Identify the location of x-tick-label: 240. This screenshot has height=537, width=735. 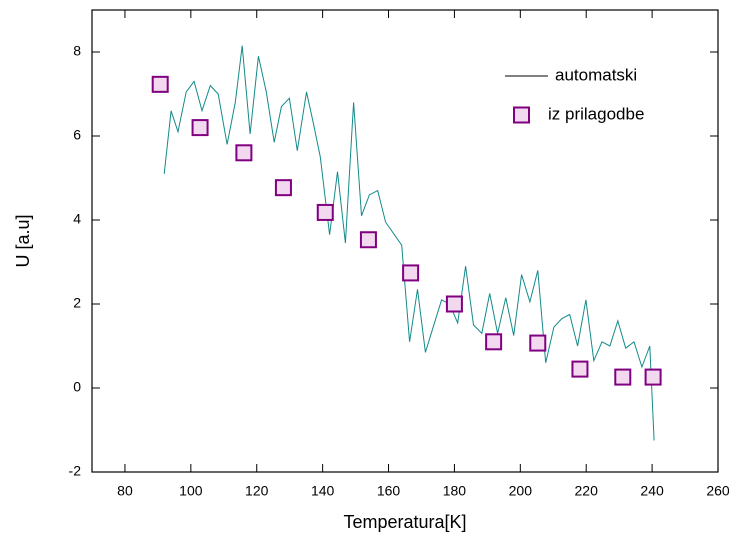
(652, 491).